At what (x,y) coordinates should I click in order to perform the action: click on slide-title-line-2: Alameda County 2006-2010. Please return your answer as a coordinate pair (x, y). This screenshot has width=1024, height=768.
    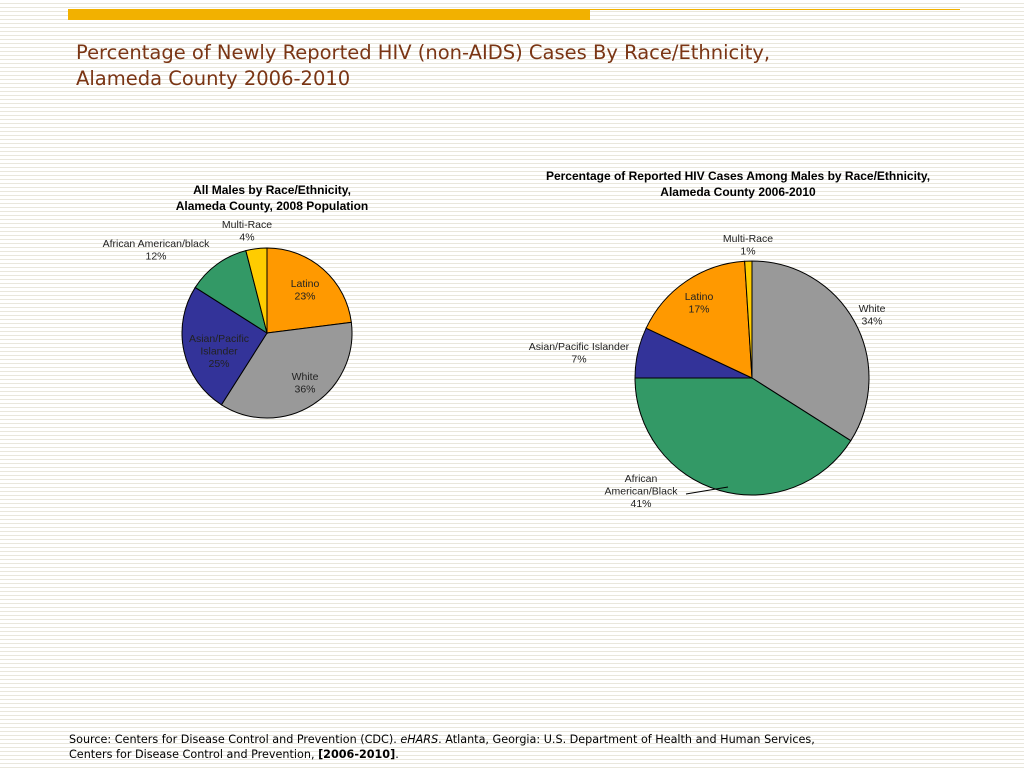
    Looking at the image, I should click on (213, 78).